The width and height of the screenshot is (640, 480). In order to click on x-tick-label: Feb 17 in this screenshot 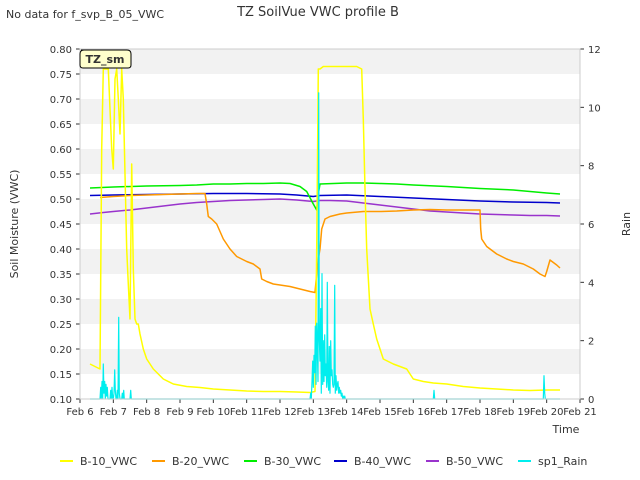, I will do `click(447, 412)`.